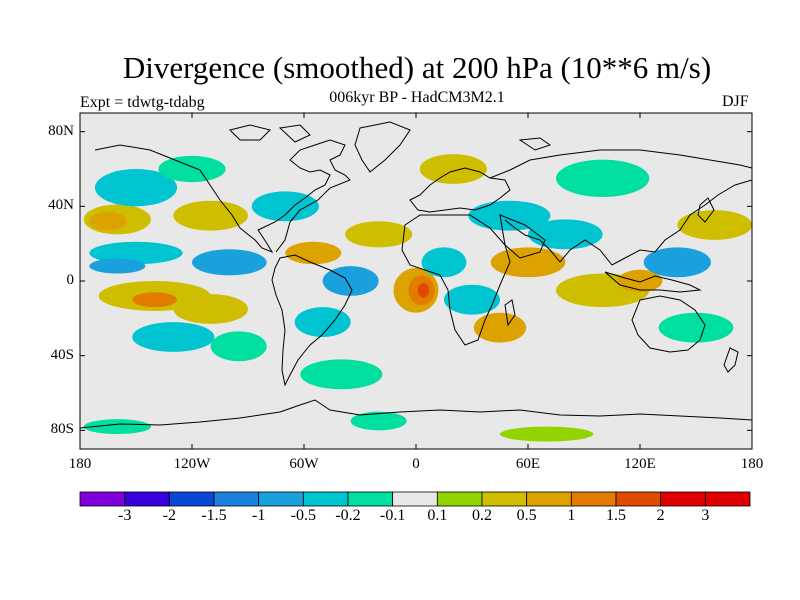  I want to click on colorbar-label: -1, so click(258, 515).